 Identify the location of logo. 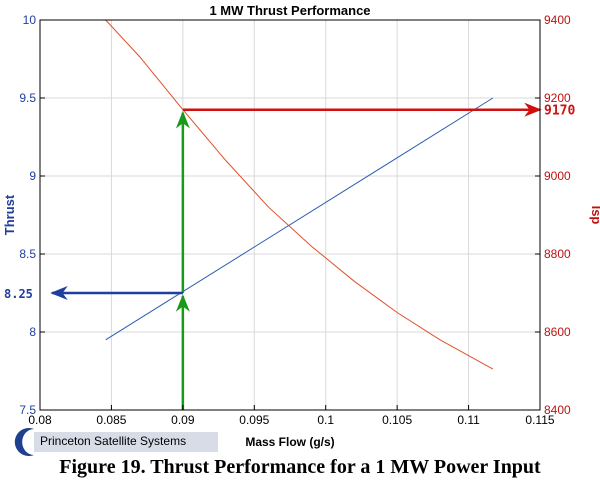
(116, 442).